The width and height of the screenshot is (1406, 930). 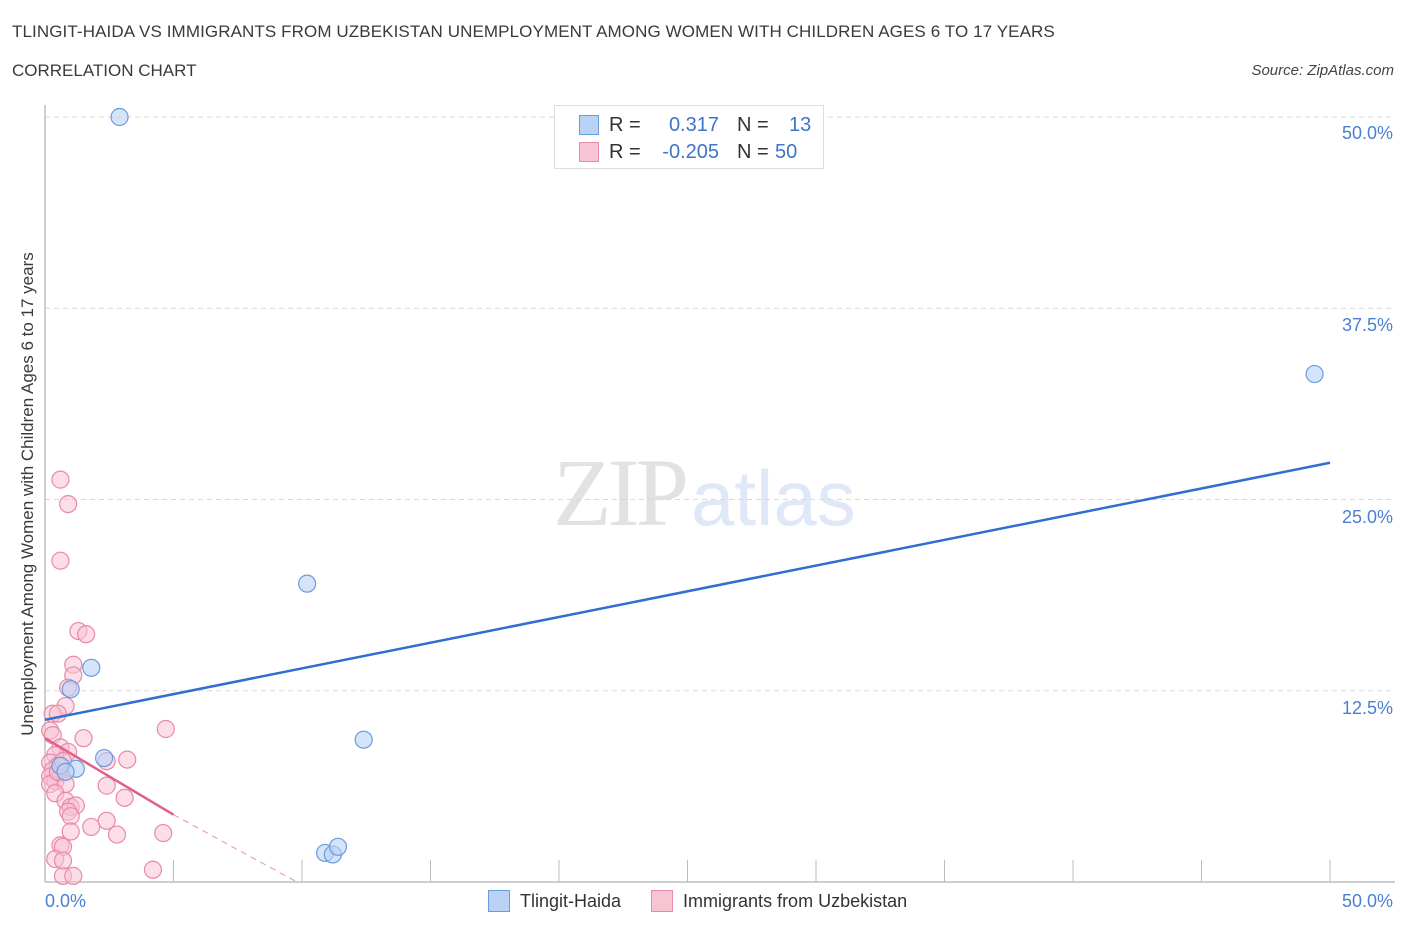 I want to click on y-tick-12-5: 12.5%, so click(x=1367, y=708).